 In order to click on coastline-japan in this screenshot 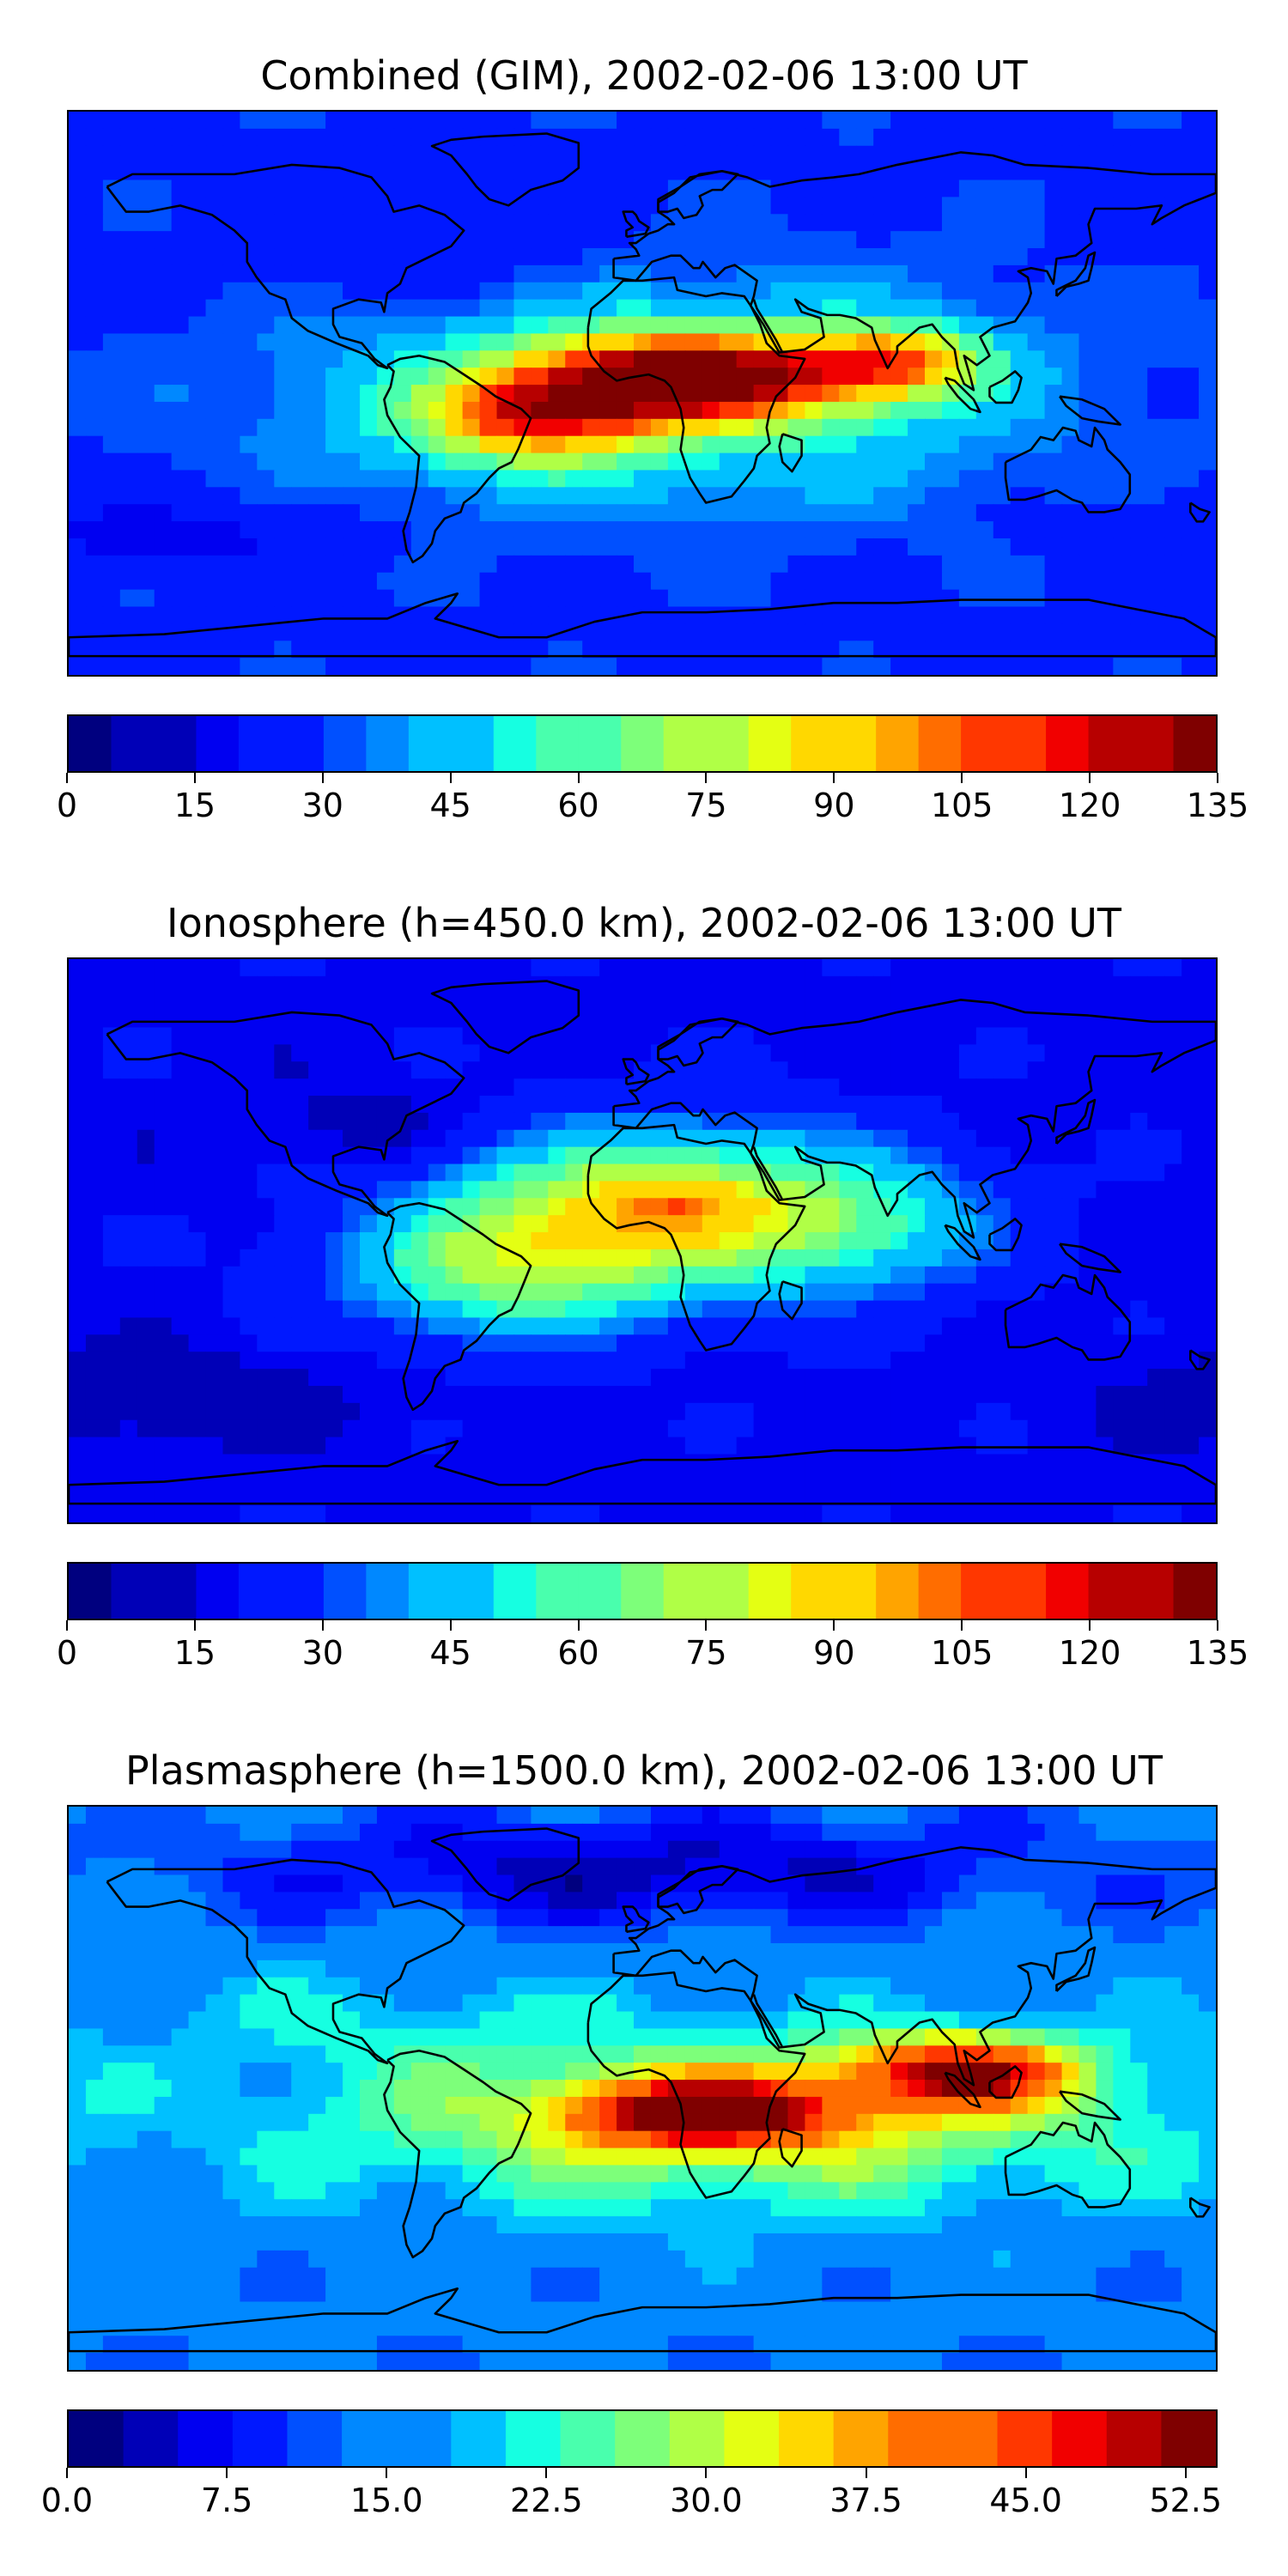, I will do `click(1076, 1122)`.